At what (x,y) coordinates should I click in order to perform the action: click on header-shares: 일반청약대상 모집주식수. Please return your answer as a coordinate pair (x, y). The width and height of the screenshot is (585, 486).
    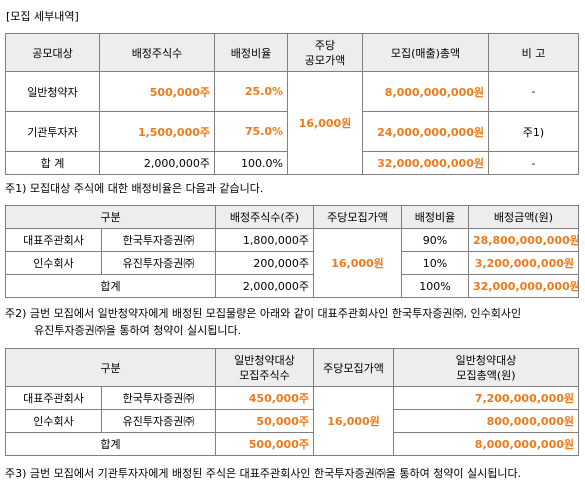
    Looking at the image, I should click on (264, 367).